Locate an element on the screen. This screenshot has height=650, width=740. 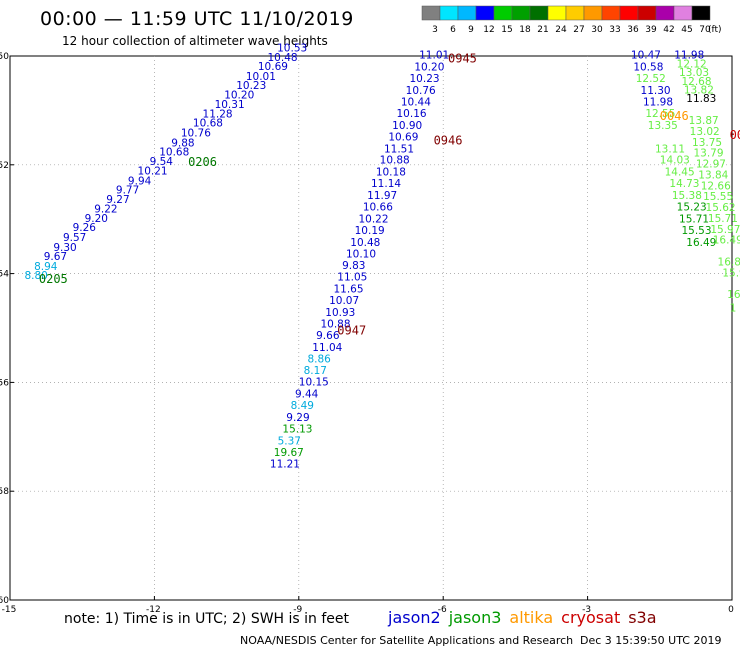
colorbar-label: 12 is located at coordinates (488, 30).